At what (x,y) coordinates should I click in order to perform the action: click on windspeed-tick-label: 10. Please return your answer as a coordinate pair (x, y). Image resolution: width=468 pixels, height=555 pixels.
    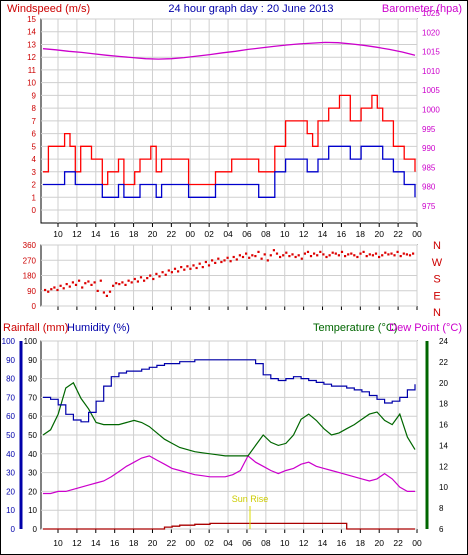
    Looking at the image, I should click on (31, 83).